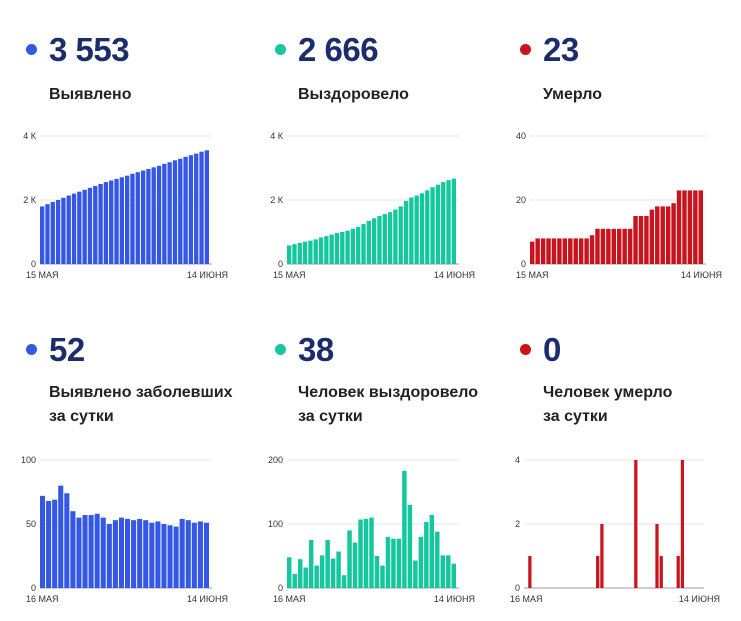 The height and width of the screenshot is (621, 741). What do you see at coordinates (275, 460) in the screenshot?
I see `y-tick-label: 200` at bounding box center [275, 460].